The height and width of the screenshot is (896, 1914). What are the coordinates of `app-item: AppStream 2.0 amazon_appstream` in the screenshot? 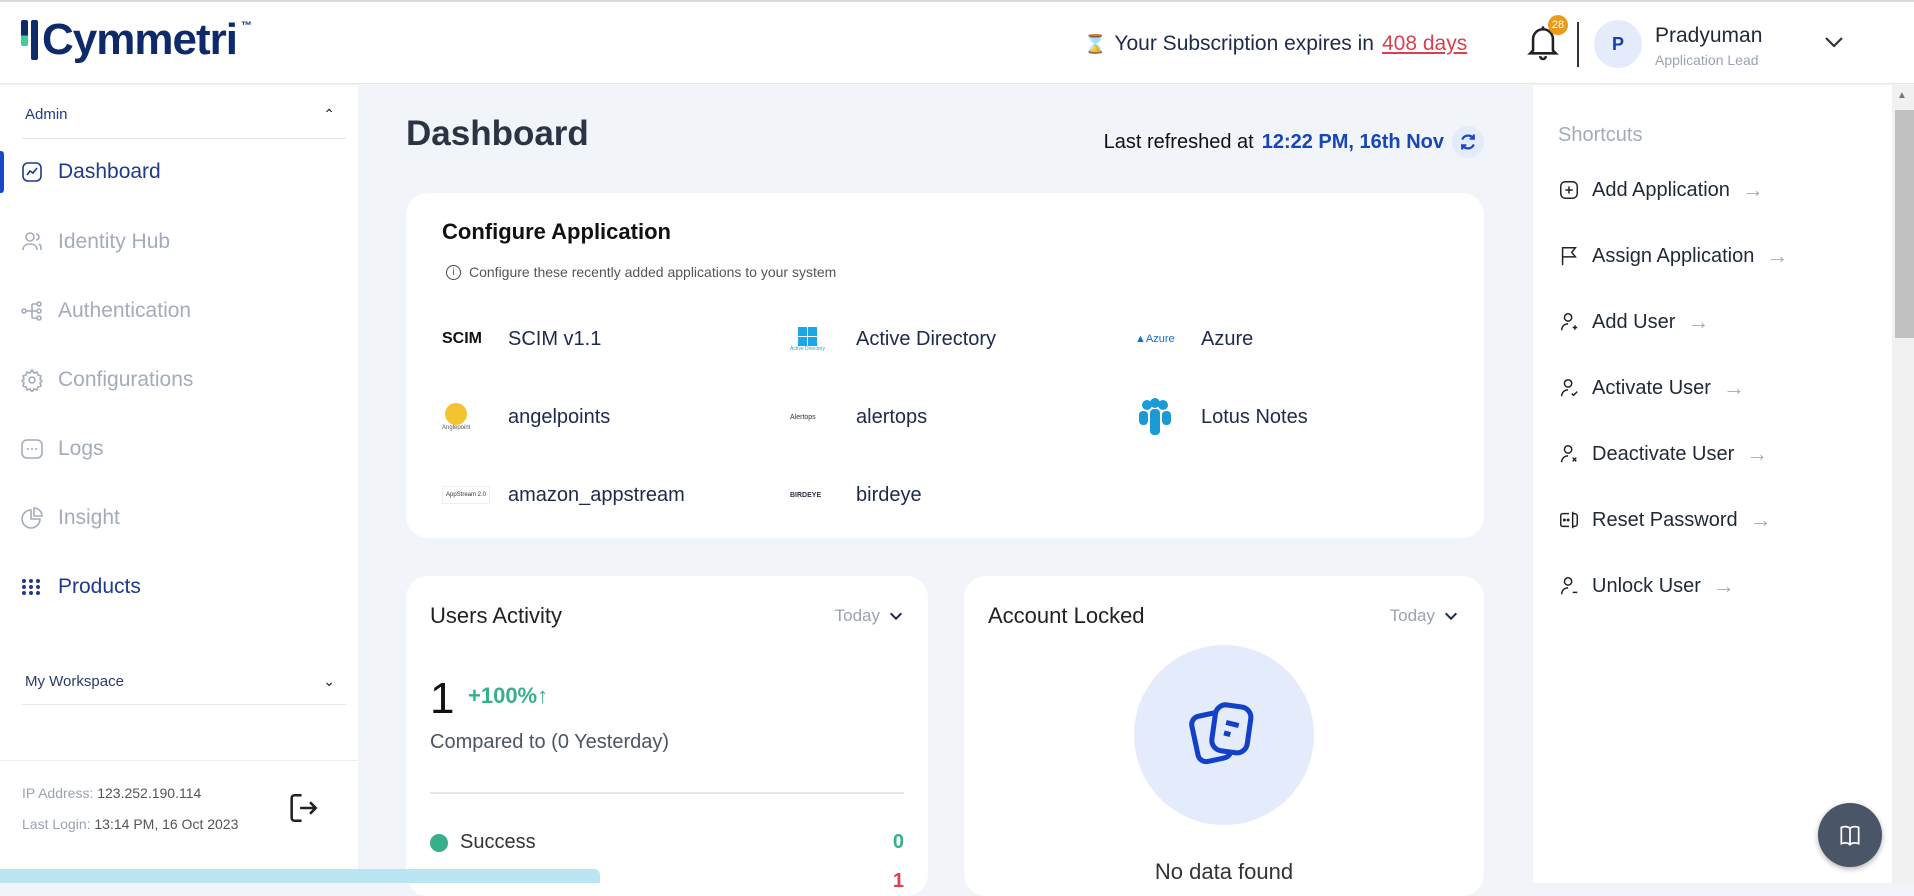 It's located at (563, 495).